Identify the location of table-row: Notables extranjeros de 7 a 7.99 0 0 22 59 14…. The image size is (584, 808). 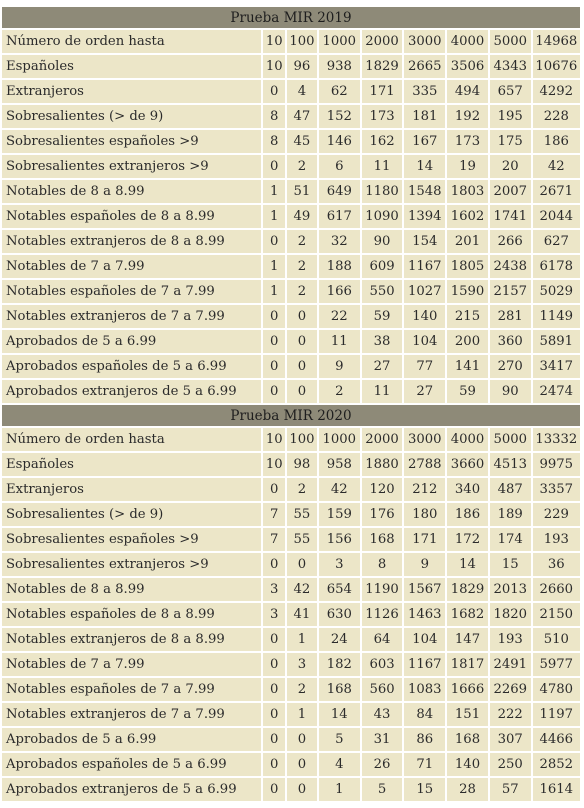
(291, 316).